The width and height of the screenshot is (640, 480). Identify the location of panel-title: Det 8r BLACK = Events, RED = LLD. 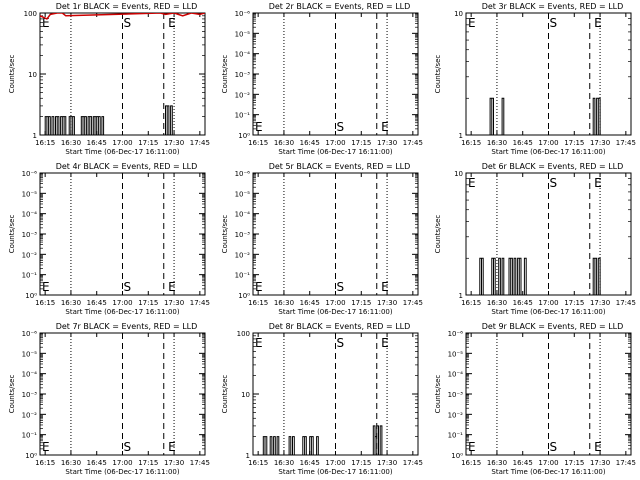
(340, 326).